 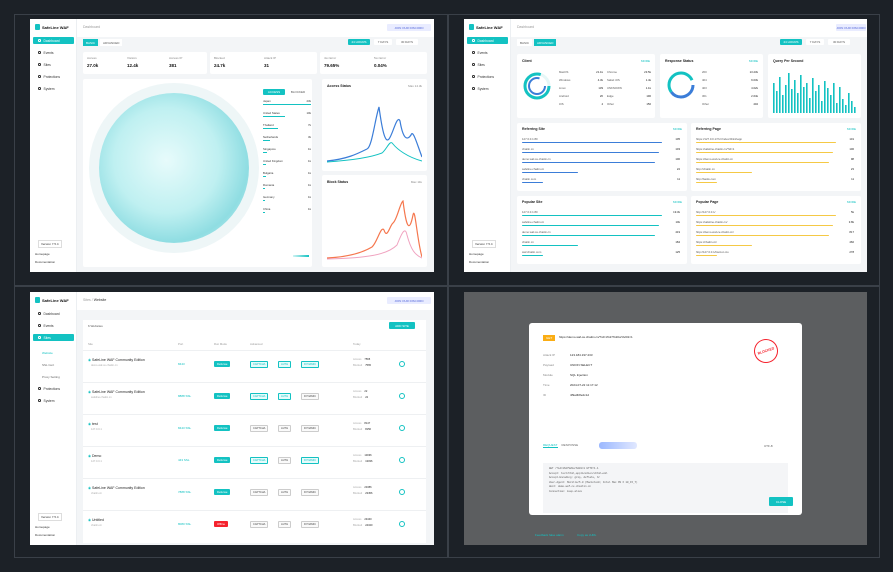 What do you see at coordinates (781, 501) in the screenshot?
I see `close-button: CLOSE` at bounding box center [781, 501].